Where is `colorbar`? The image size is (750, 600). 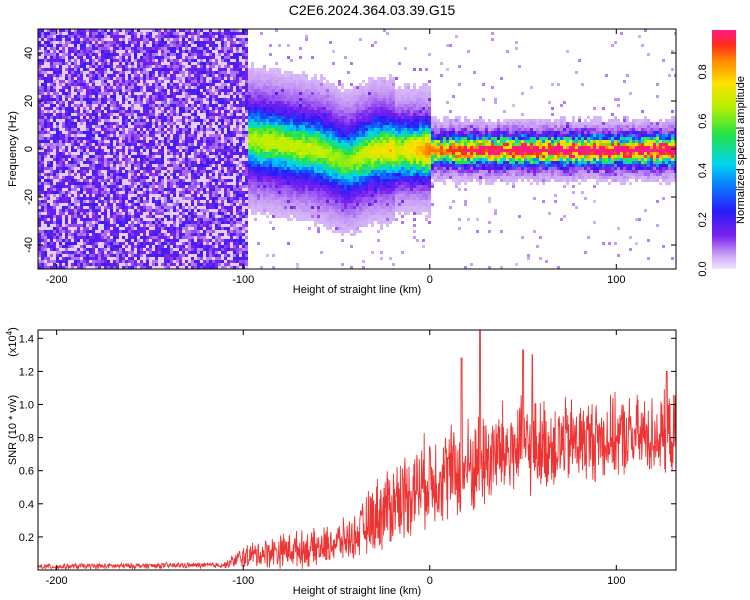
colorbar is located at coordinates (724, 149).